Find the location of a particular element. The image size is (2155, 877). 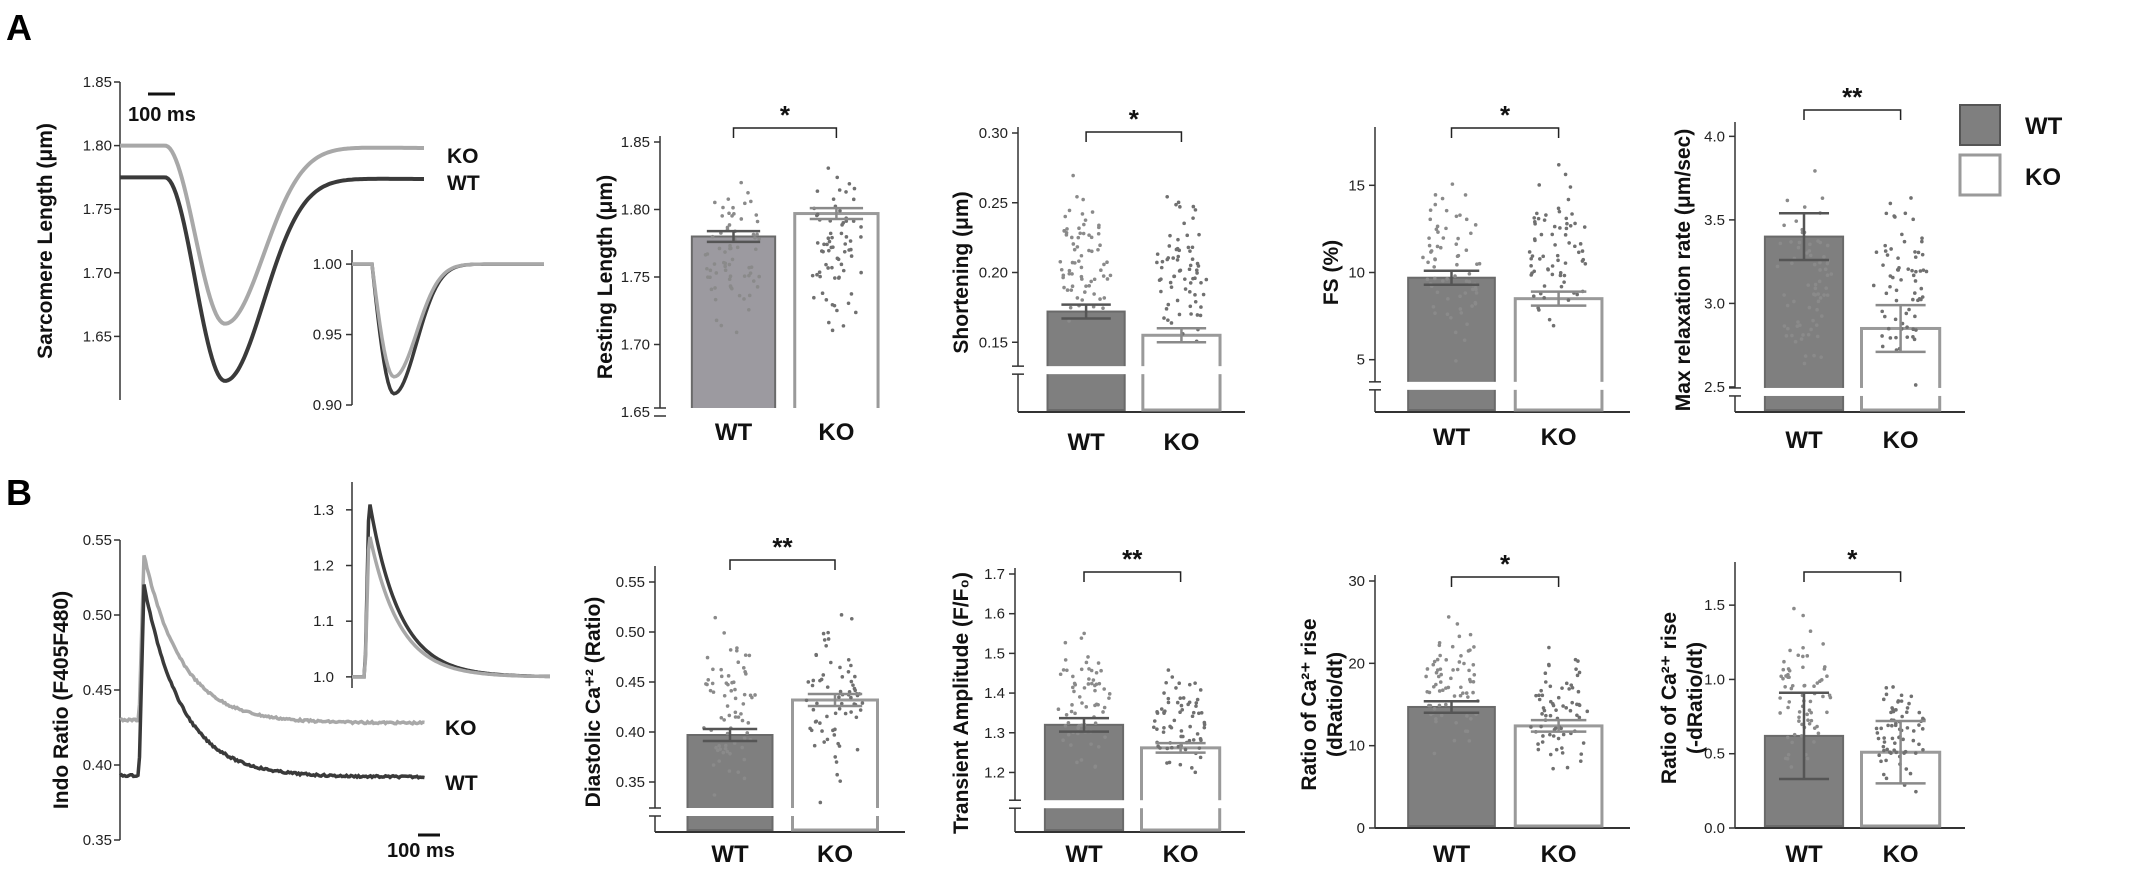

y-tick-label-resting-length: 1.75 is located at coordinates (635, 277).